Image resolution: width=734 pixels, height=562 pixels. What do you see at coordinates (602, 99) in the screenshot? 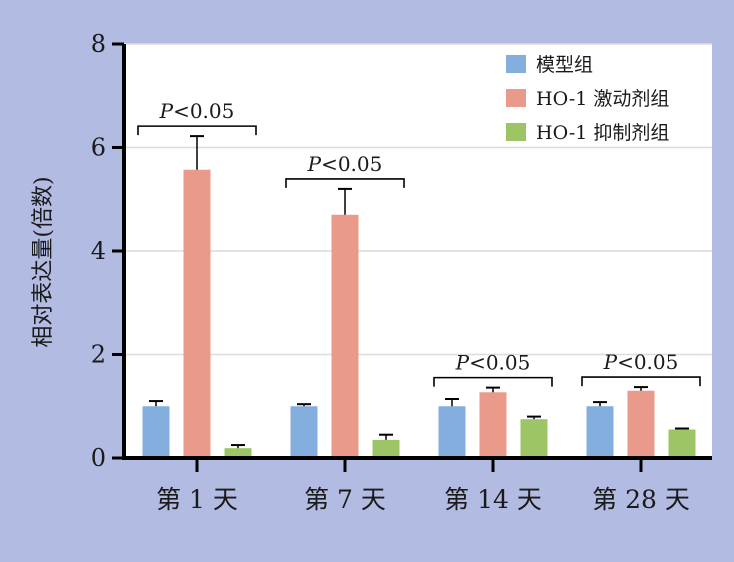
I see `legend-label: HO-1 激动剂组` at bounding box center [602, 99].